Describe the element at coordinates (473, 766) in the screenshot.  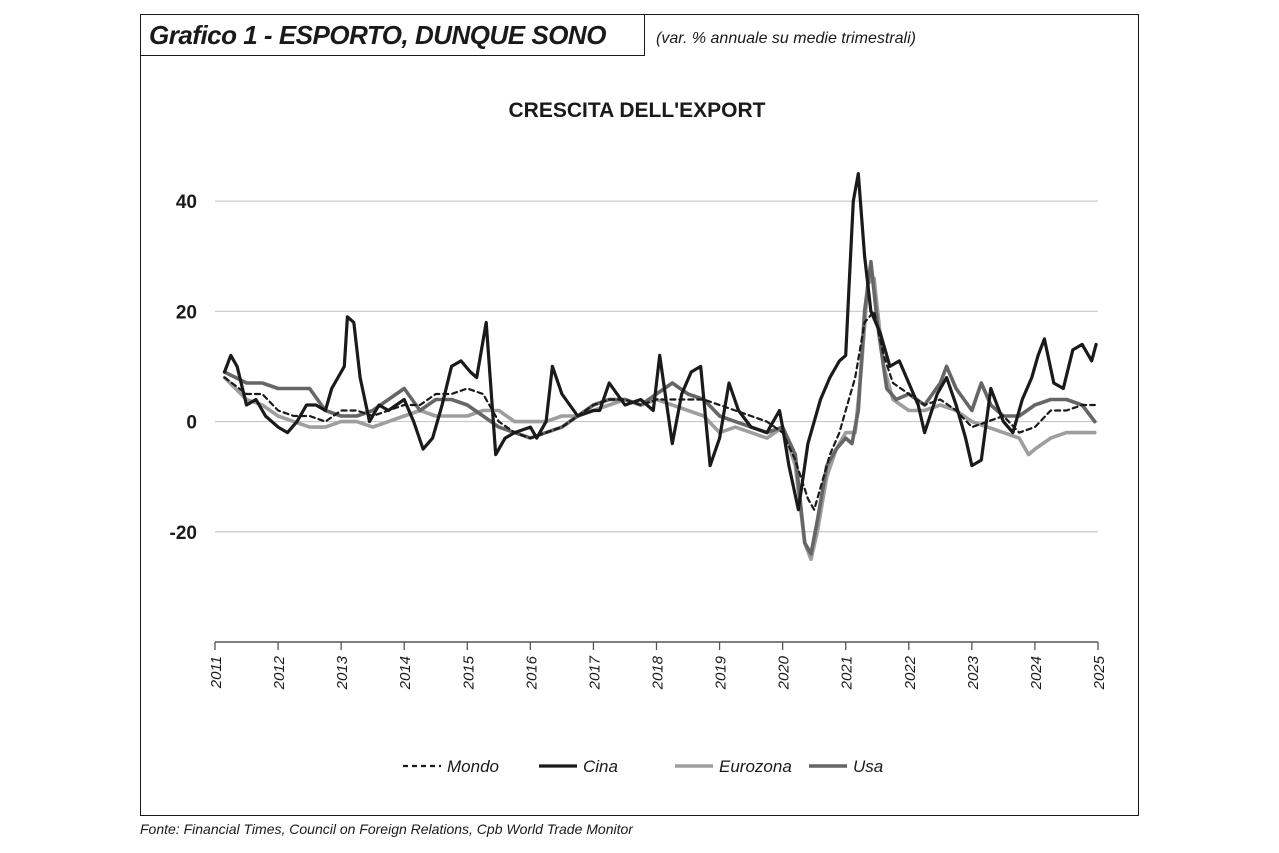
I see `legend-label-mondo: Mondo` at that location.